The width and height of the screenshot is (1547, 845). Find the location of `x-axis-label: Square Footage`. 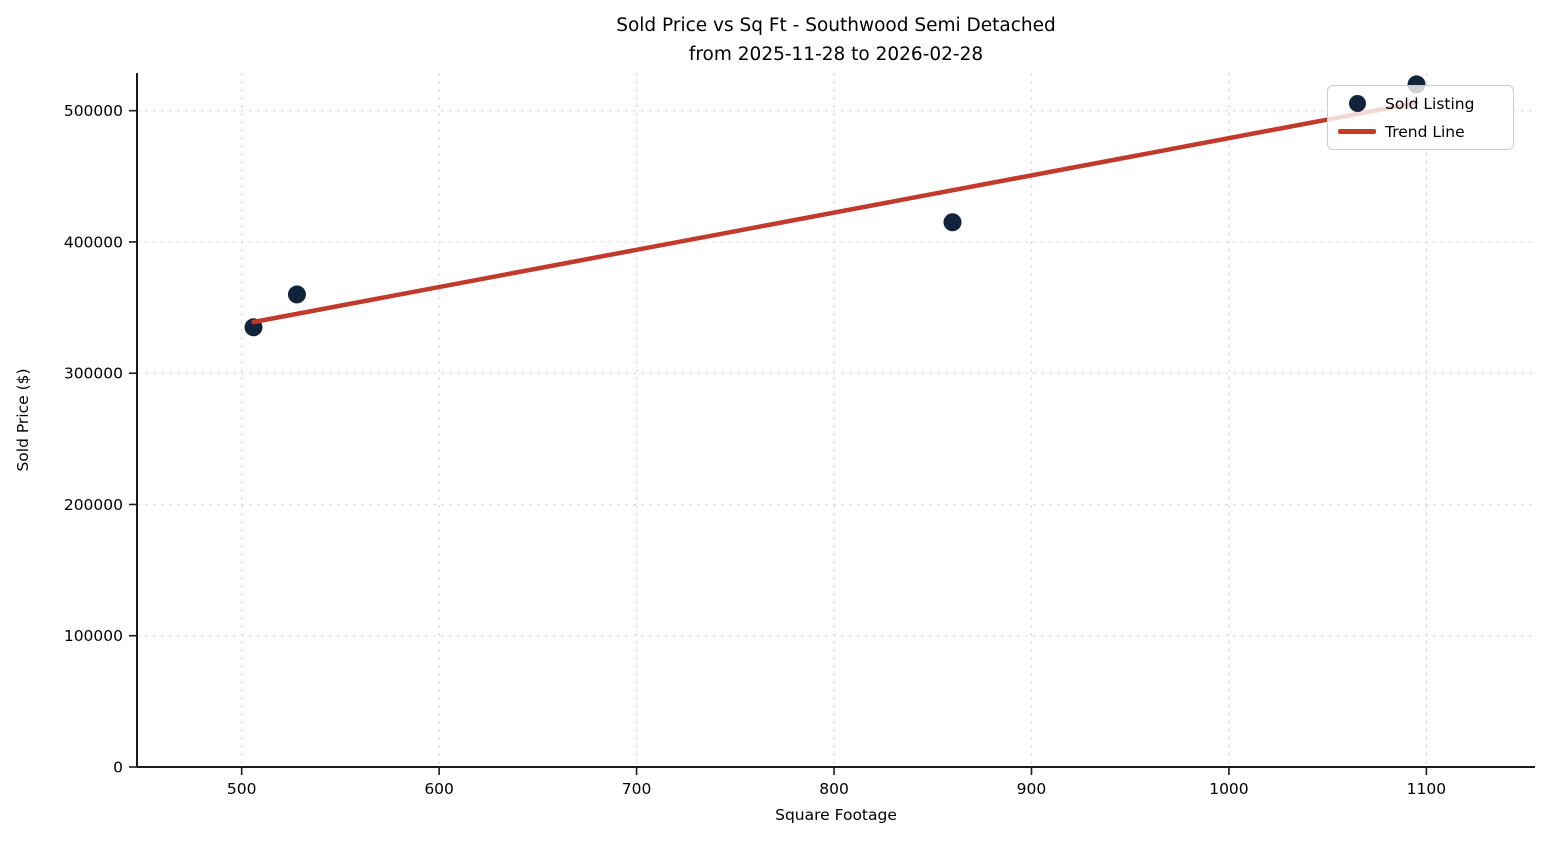

x-axis-label: Square Footage is located at coordinates (836, 815).